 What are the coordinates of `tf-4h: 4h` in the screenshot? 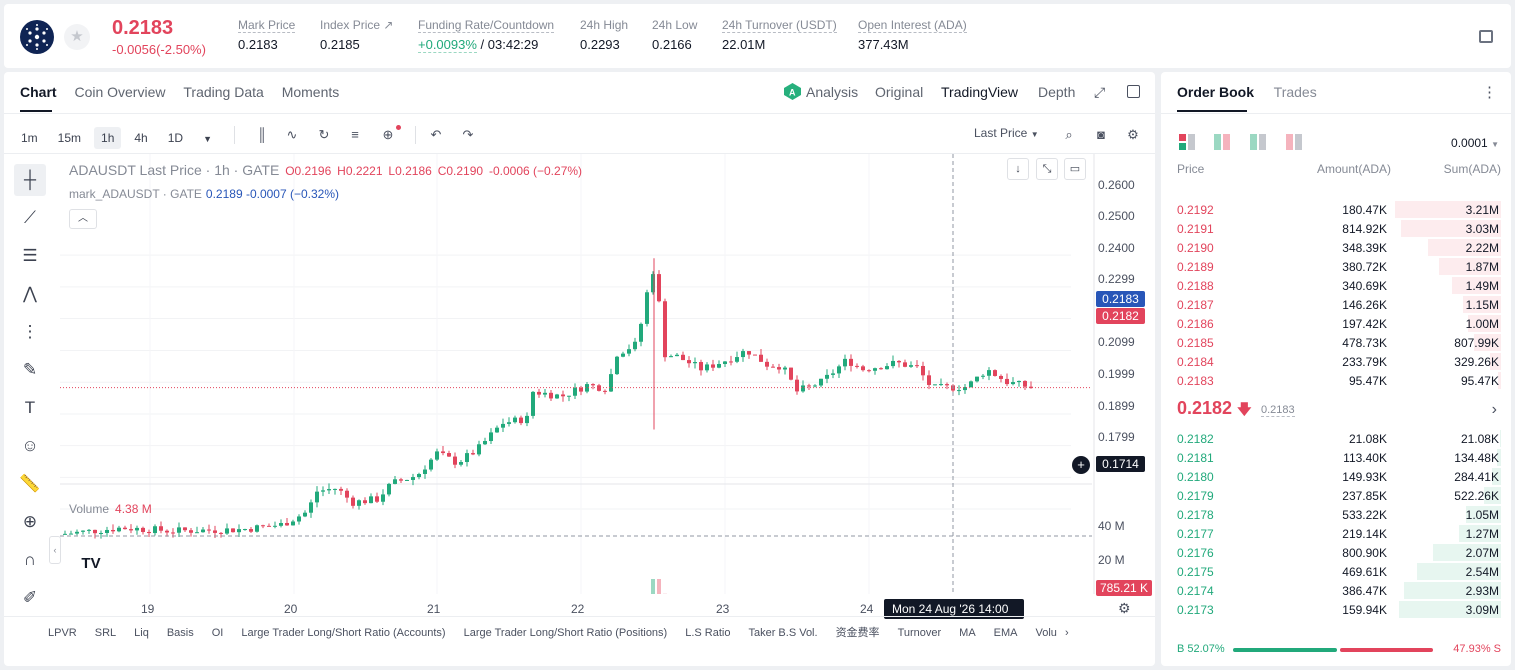 It's located at (141, 138).